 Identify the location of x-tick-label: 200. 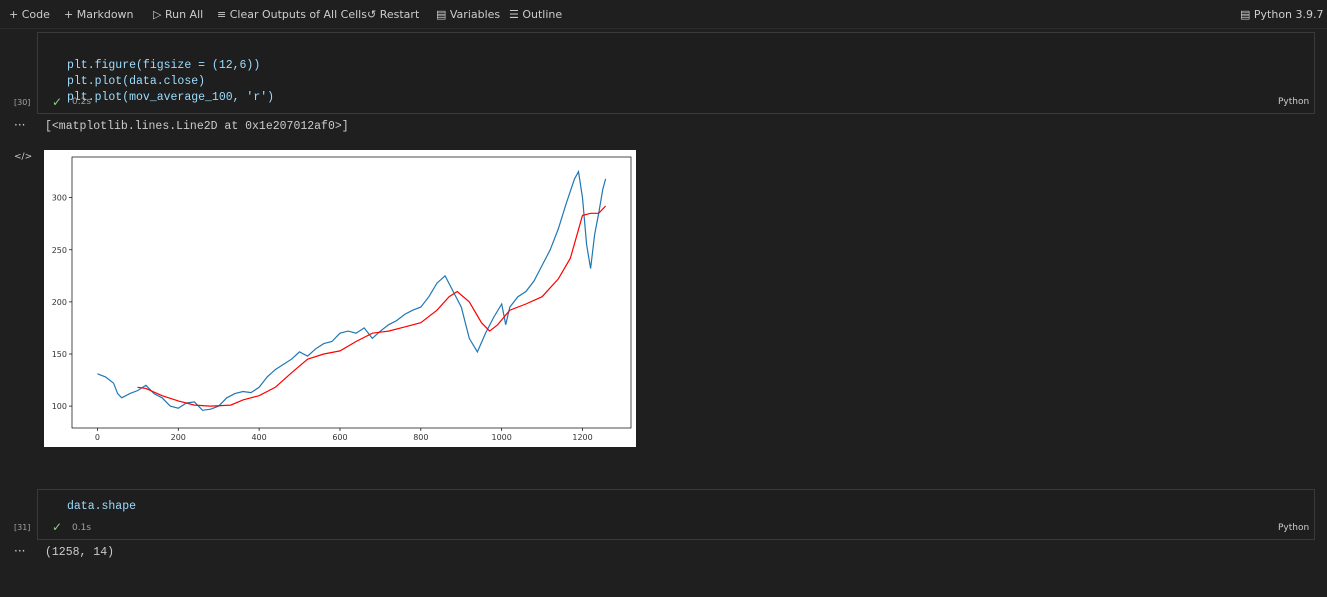
(178, 437).